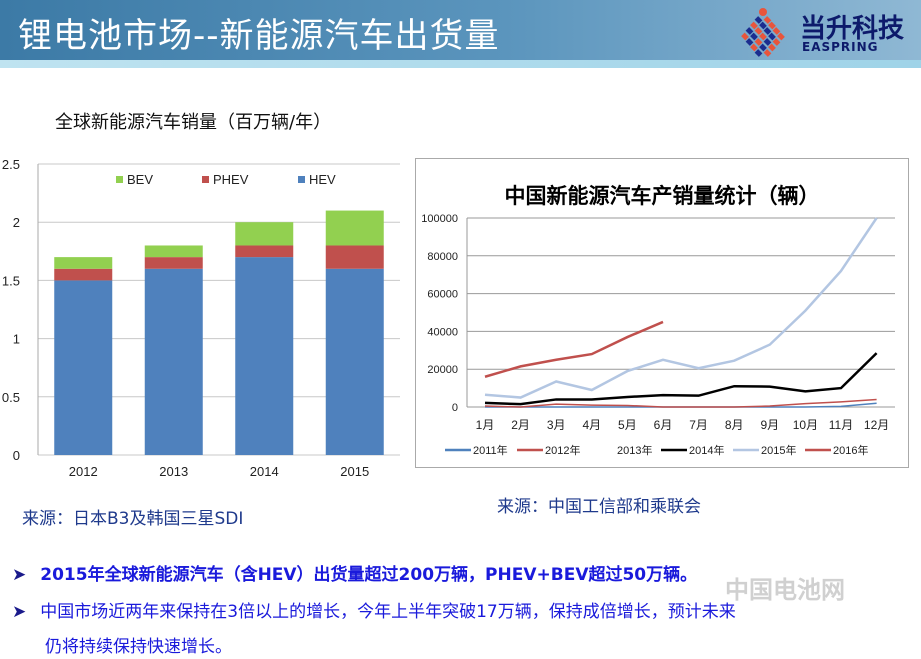  What do you see at coordinates (173, 251) in the screenshot?
I see `bar-bev-2013` at bounding box center [173, 251].